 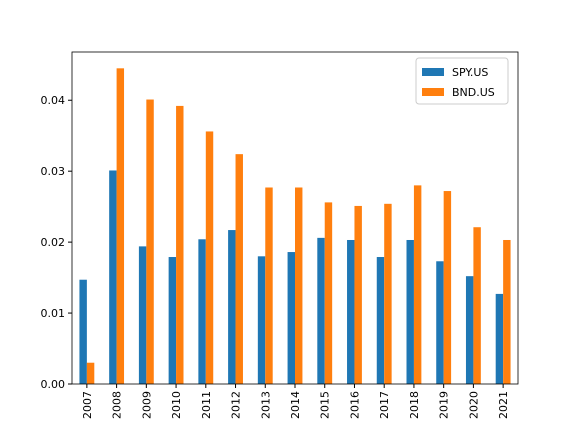 What do you see at coordinates (414, 405) in the screenshot?
I see `x-tick-label: 2018` at bounding box center [414, 405].